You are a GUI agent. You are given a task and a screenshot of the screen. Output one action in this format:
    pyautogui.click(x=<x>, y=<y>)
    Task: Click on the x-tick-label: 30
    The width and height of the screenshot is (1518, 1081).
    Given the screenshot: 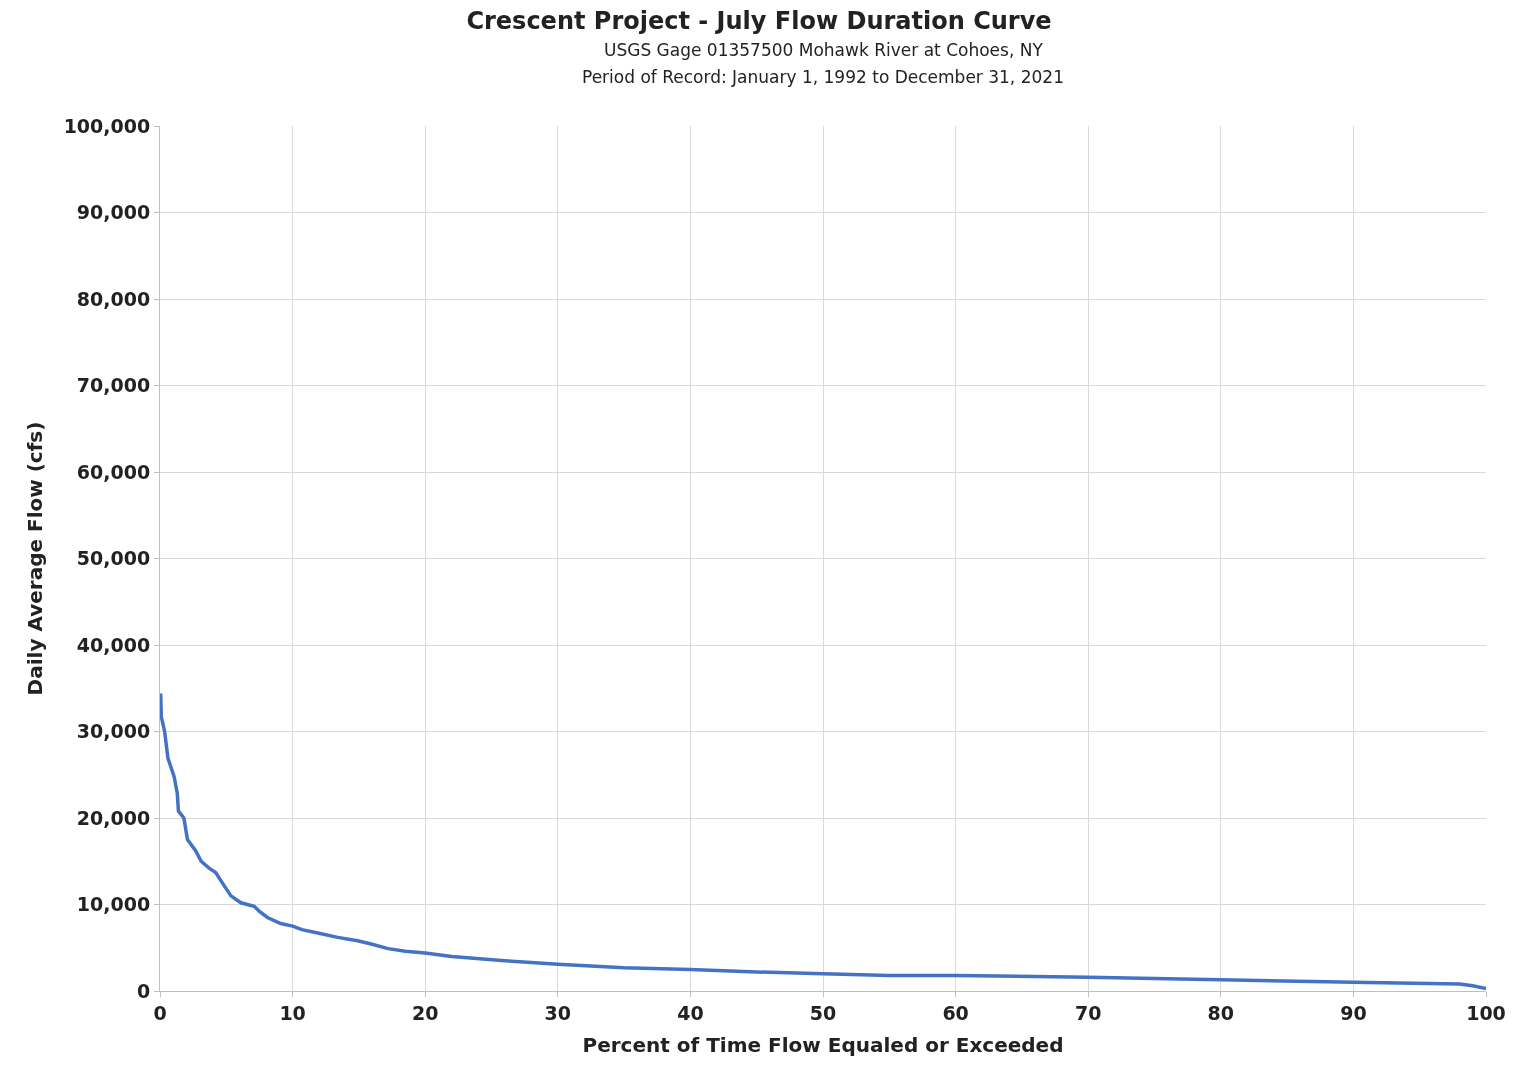 What is the action you would take?
    pyautogui.click(x=558, y=1012)
    